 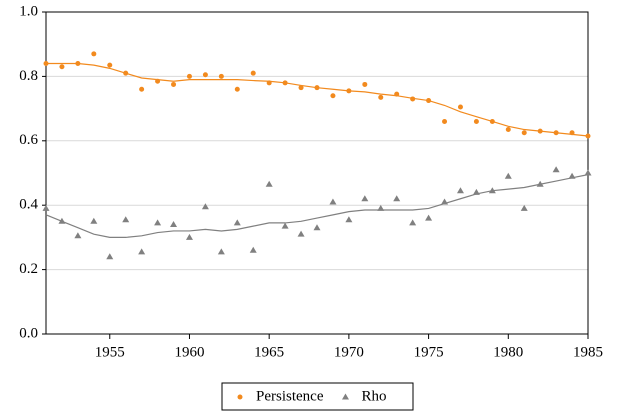 What do you see at coordinates (508, 352) in the screenshot?
I see `x-tick-label: 1980` at bounding box center [508, 352].